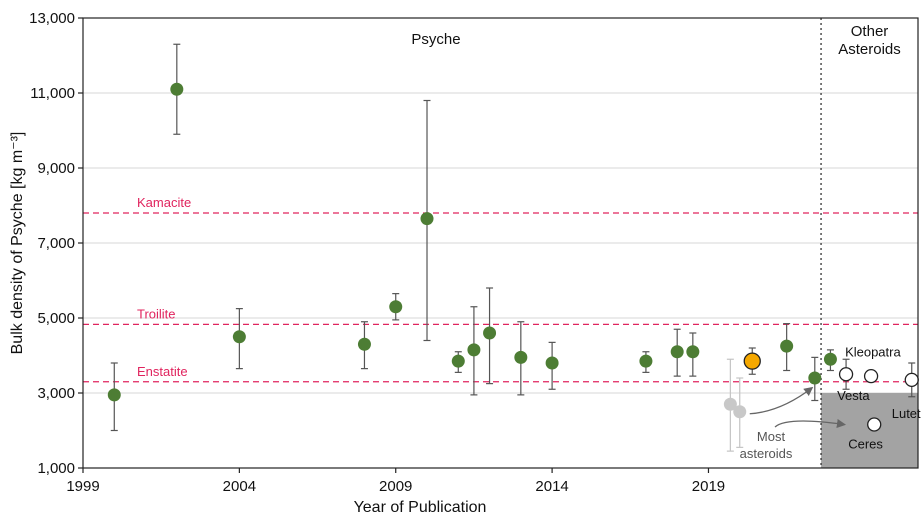  I want to click on x-tick-label: 2019, so click(708, 486).